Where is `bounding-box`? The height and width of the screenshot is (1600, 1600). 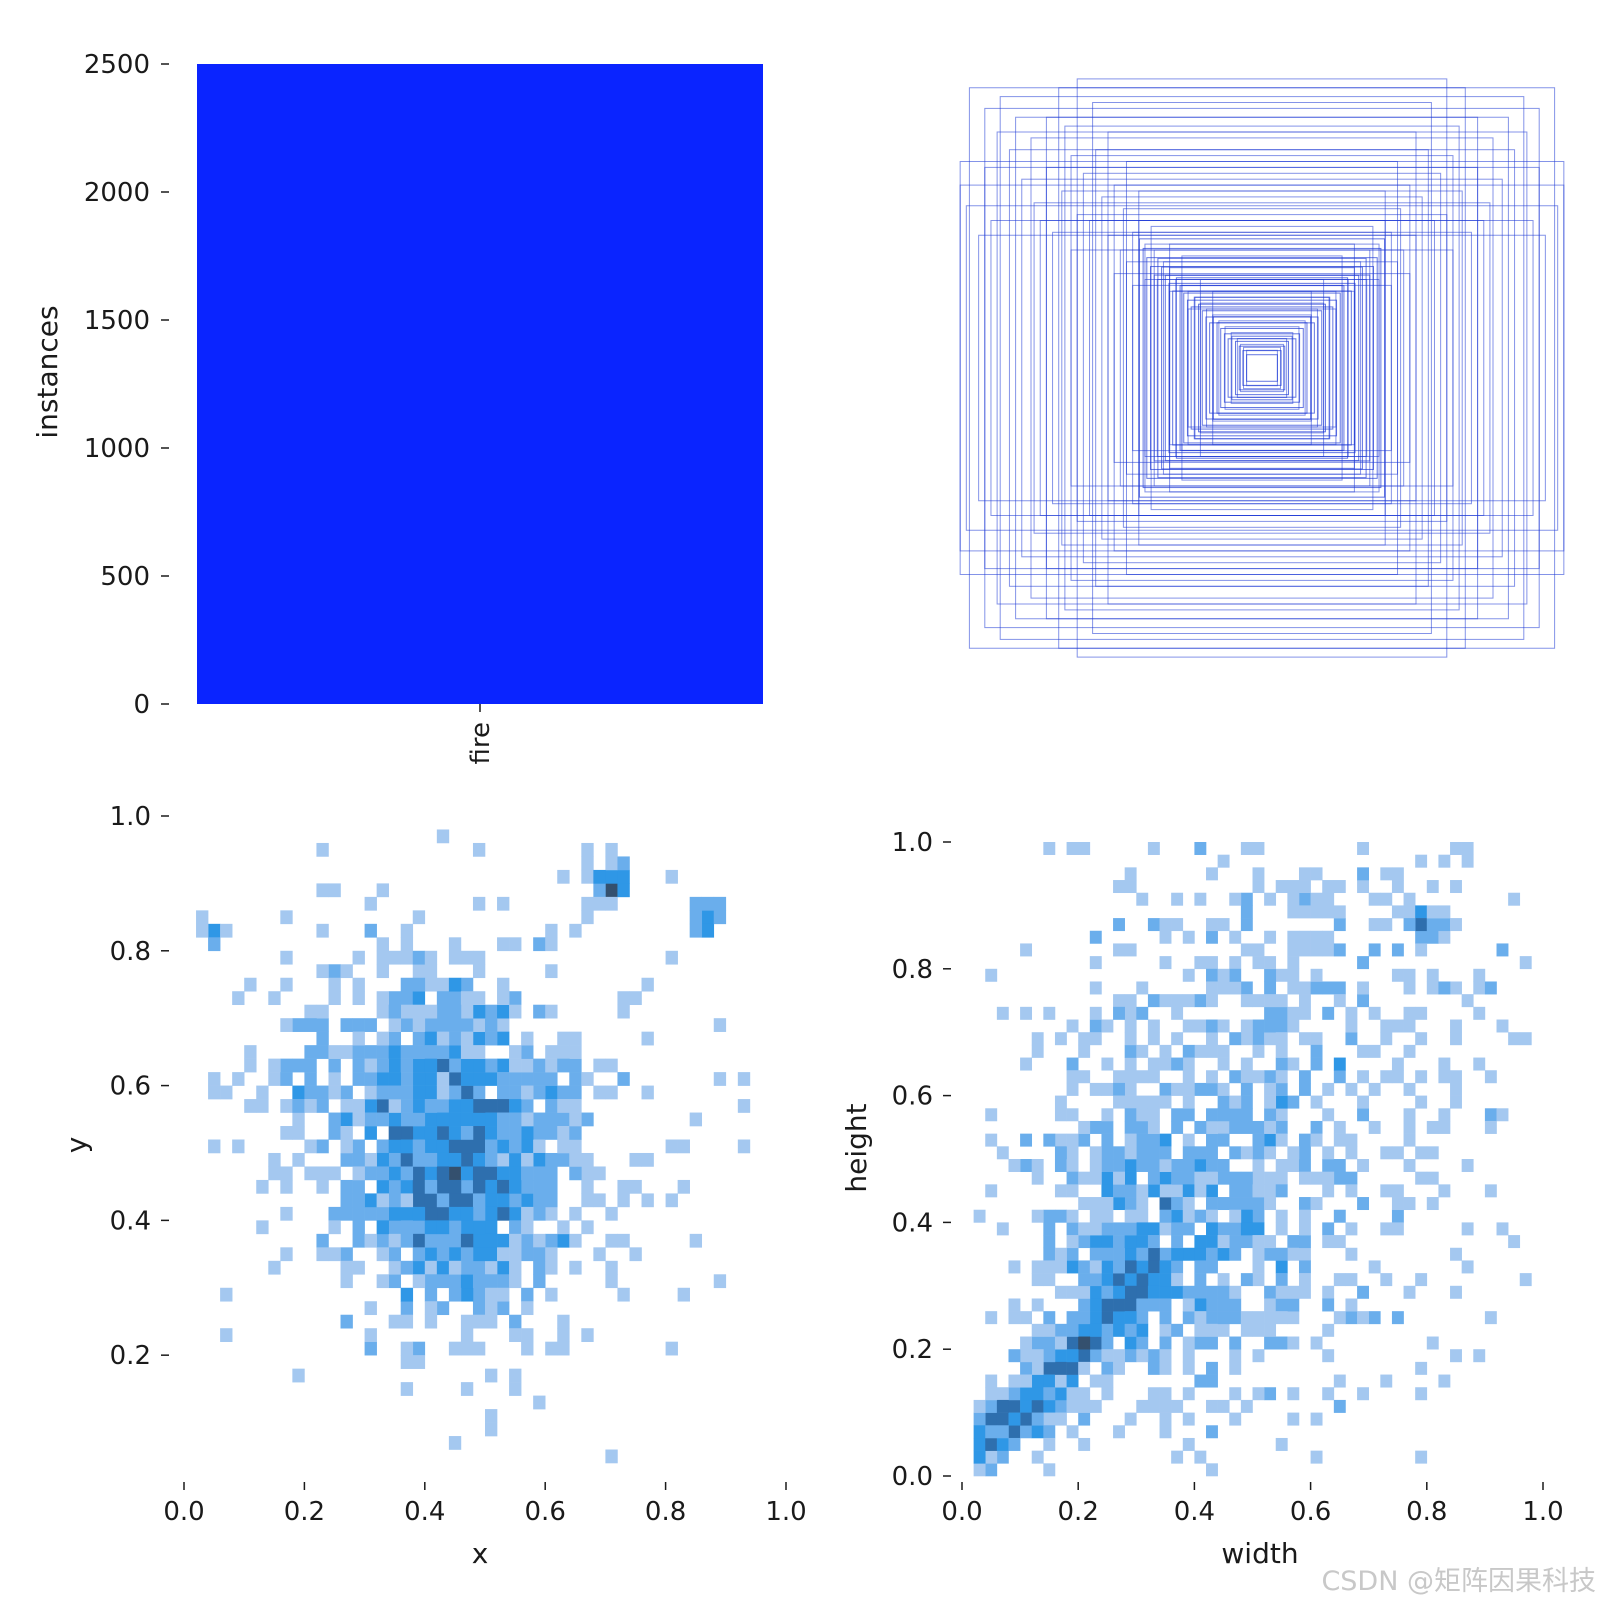
bounding-box is located at coordinates (1262, 368).